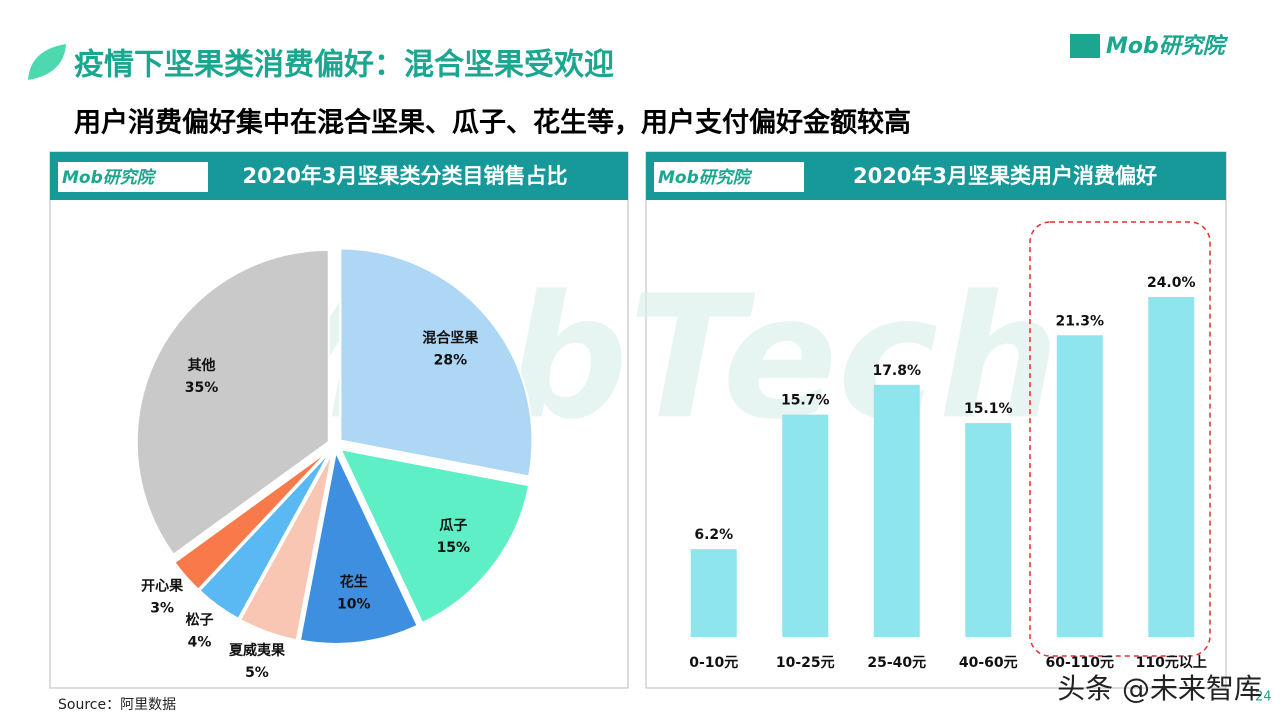 This screenshot has width=1280, height=720. I want to click on value-label: 4%, so click(200, 642).